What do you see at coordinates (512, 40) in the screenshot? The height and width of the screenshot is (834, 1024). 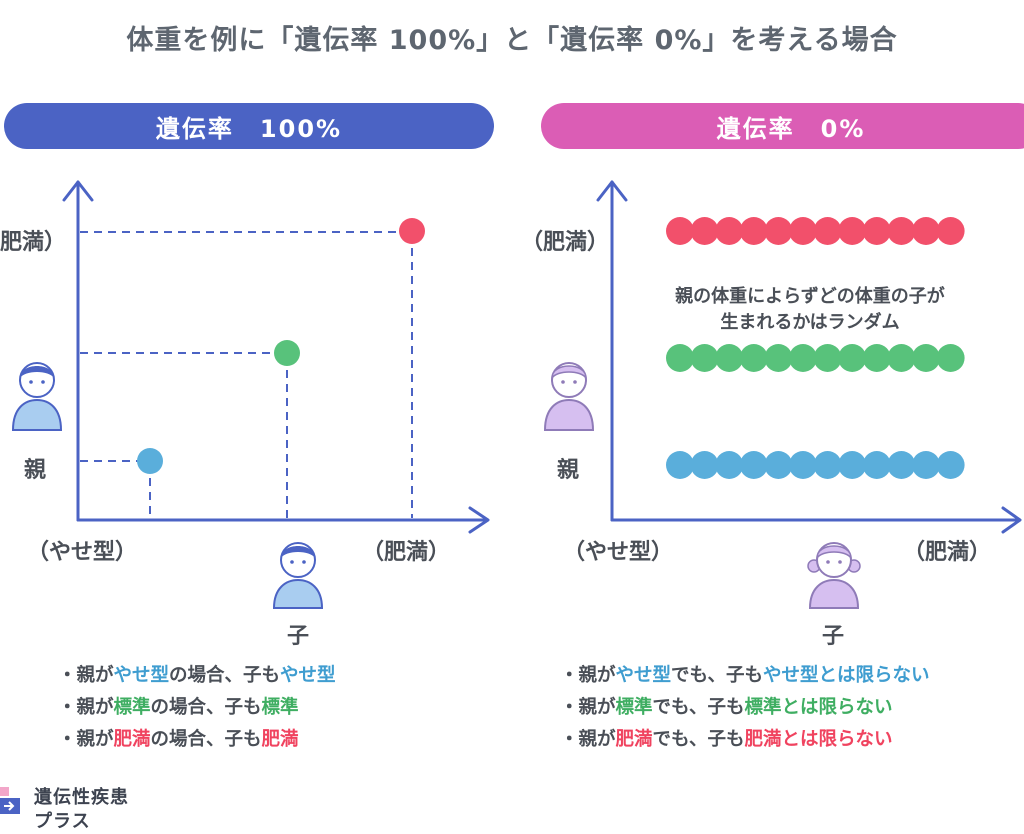 I see `page-title: 体重を例に「遺伝率 100%」と「遺伝率 0%」を考える場合` at bounding box center [512, 40].